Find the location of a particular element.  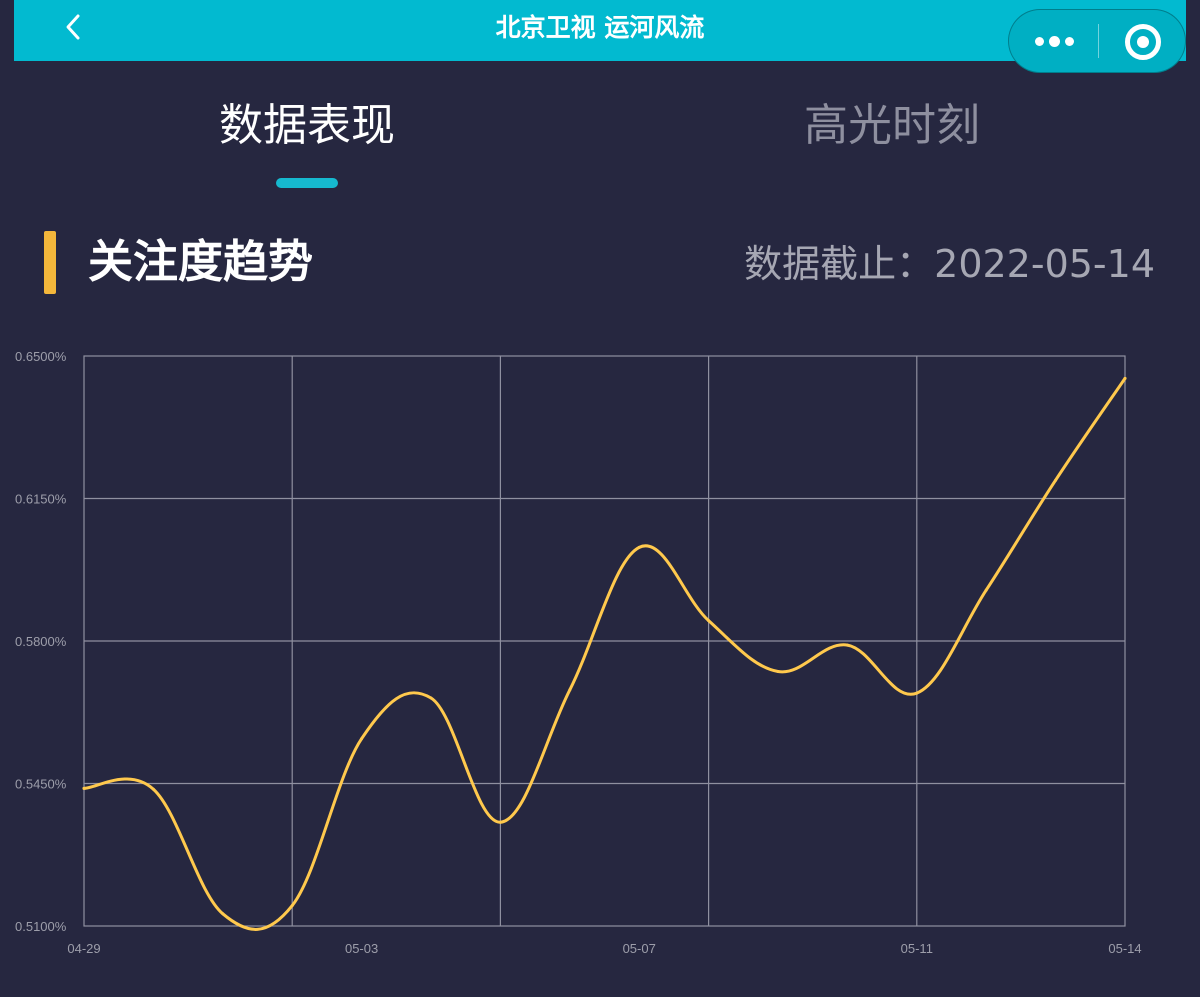

back-button is located at coordinates (73, 27).